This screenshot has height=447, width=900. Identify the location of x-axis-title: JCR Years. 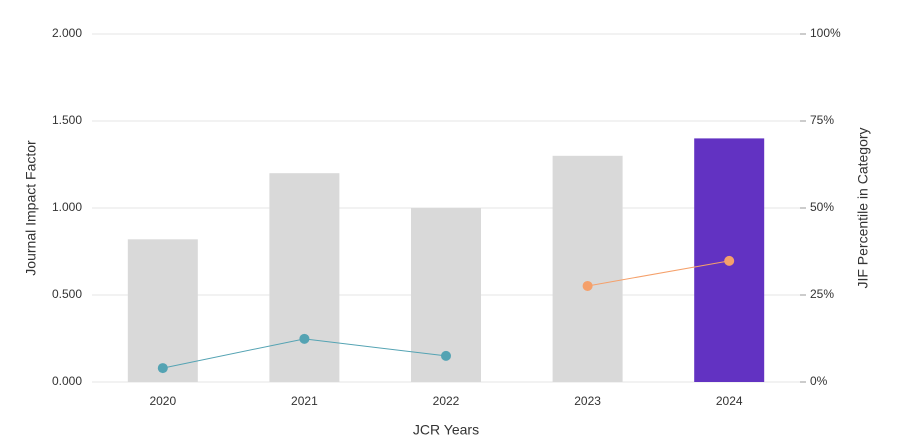
(446, 430).